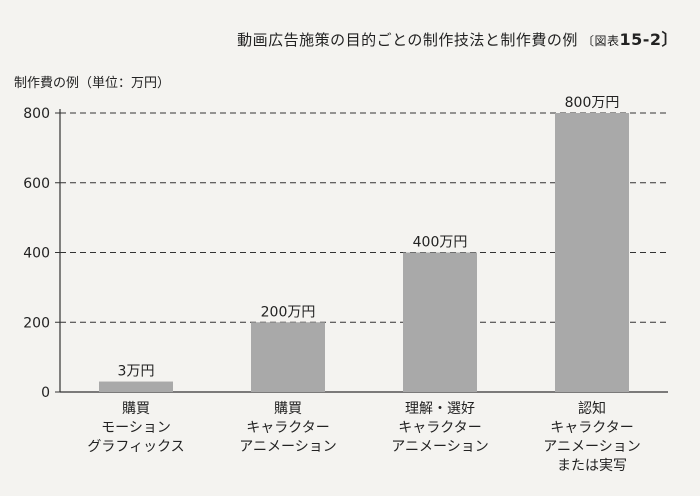 The height and width of the screenshot is (496, 700). What do you see at coordinates (36, 184) in the screenshot?
I see `y-tick-label: 600` at bounding box center [36, 184].